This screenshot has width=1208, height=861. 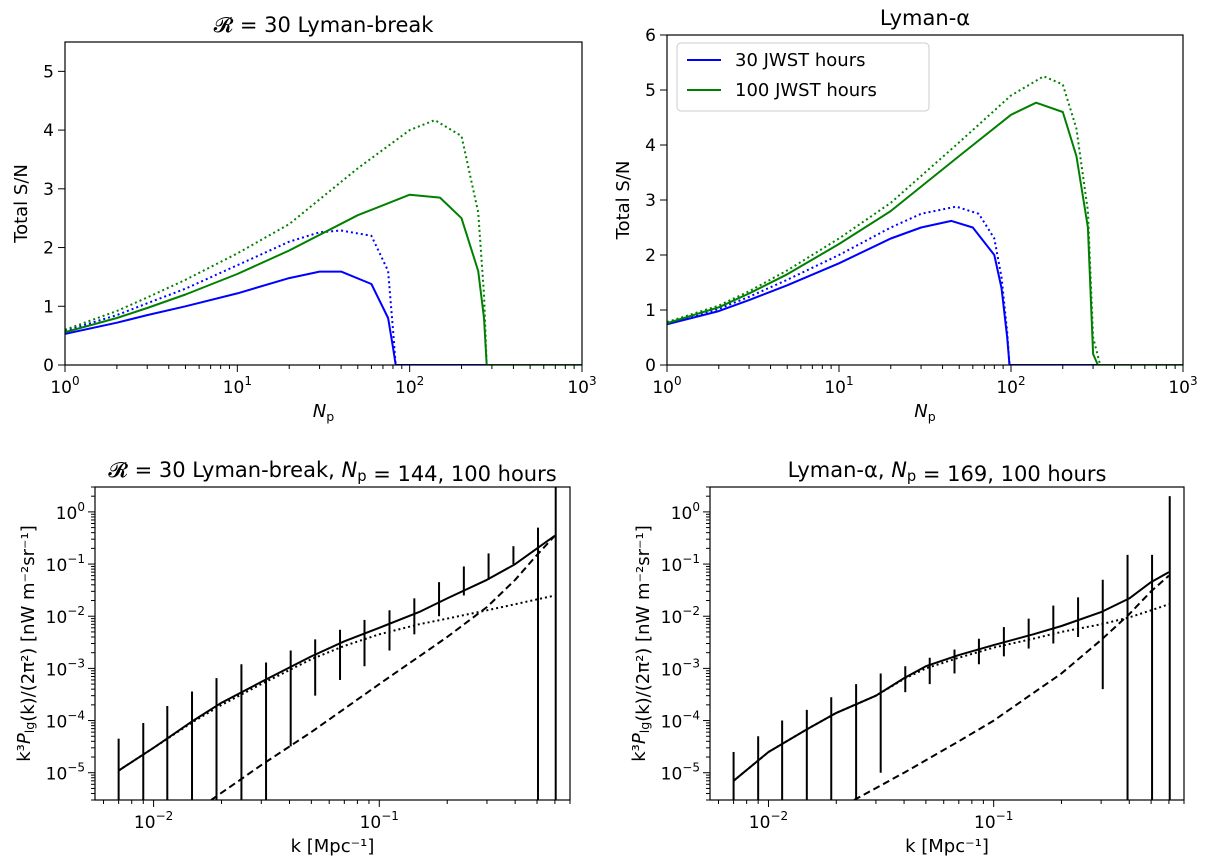 I want to click on panel-title: 𝓡 = 30 Lyman-break, so click(x=324, y=25).